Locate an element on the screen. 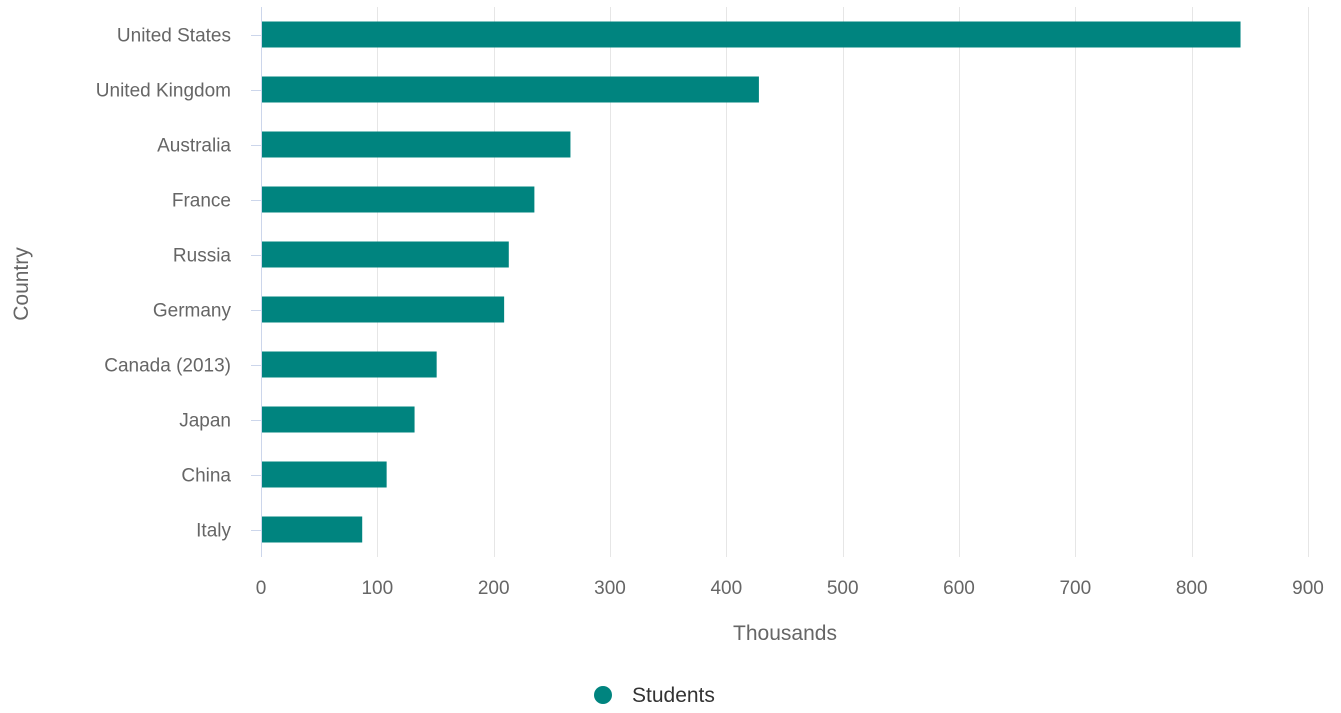 This screenshot has height=713, width=1341. x-tick-label: 600 is located at coordinates (959, 588).